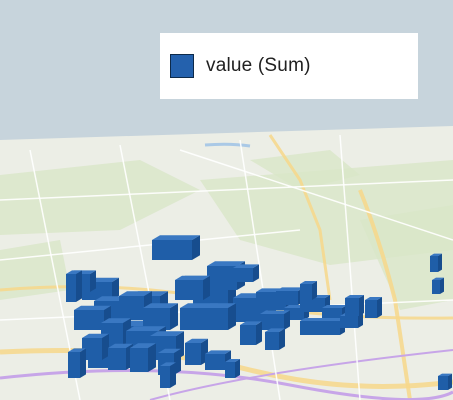  What do you see at coordinates (258, 65) in the screenshot?
I see `legend-label: value (Sum)` at bounding box center [258, 65].